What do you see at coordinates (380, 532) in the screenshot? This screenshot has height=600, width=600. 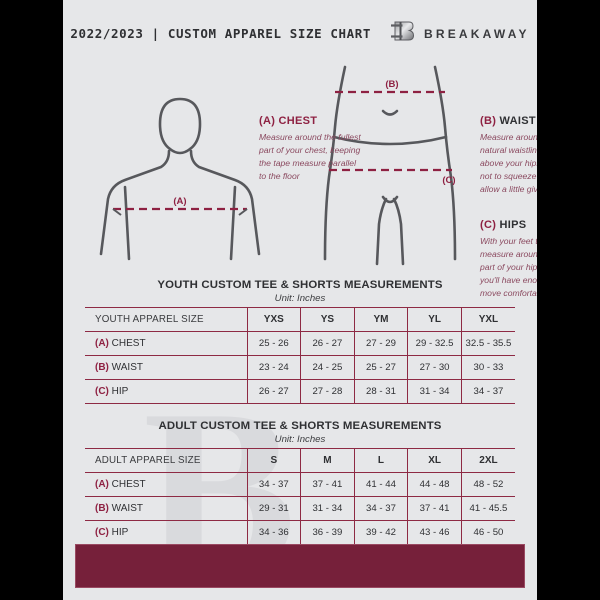 I see `adult-cell-2-2: 39 - 42` at bounding box center [380, 532].